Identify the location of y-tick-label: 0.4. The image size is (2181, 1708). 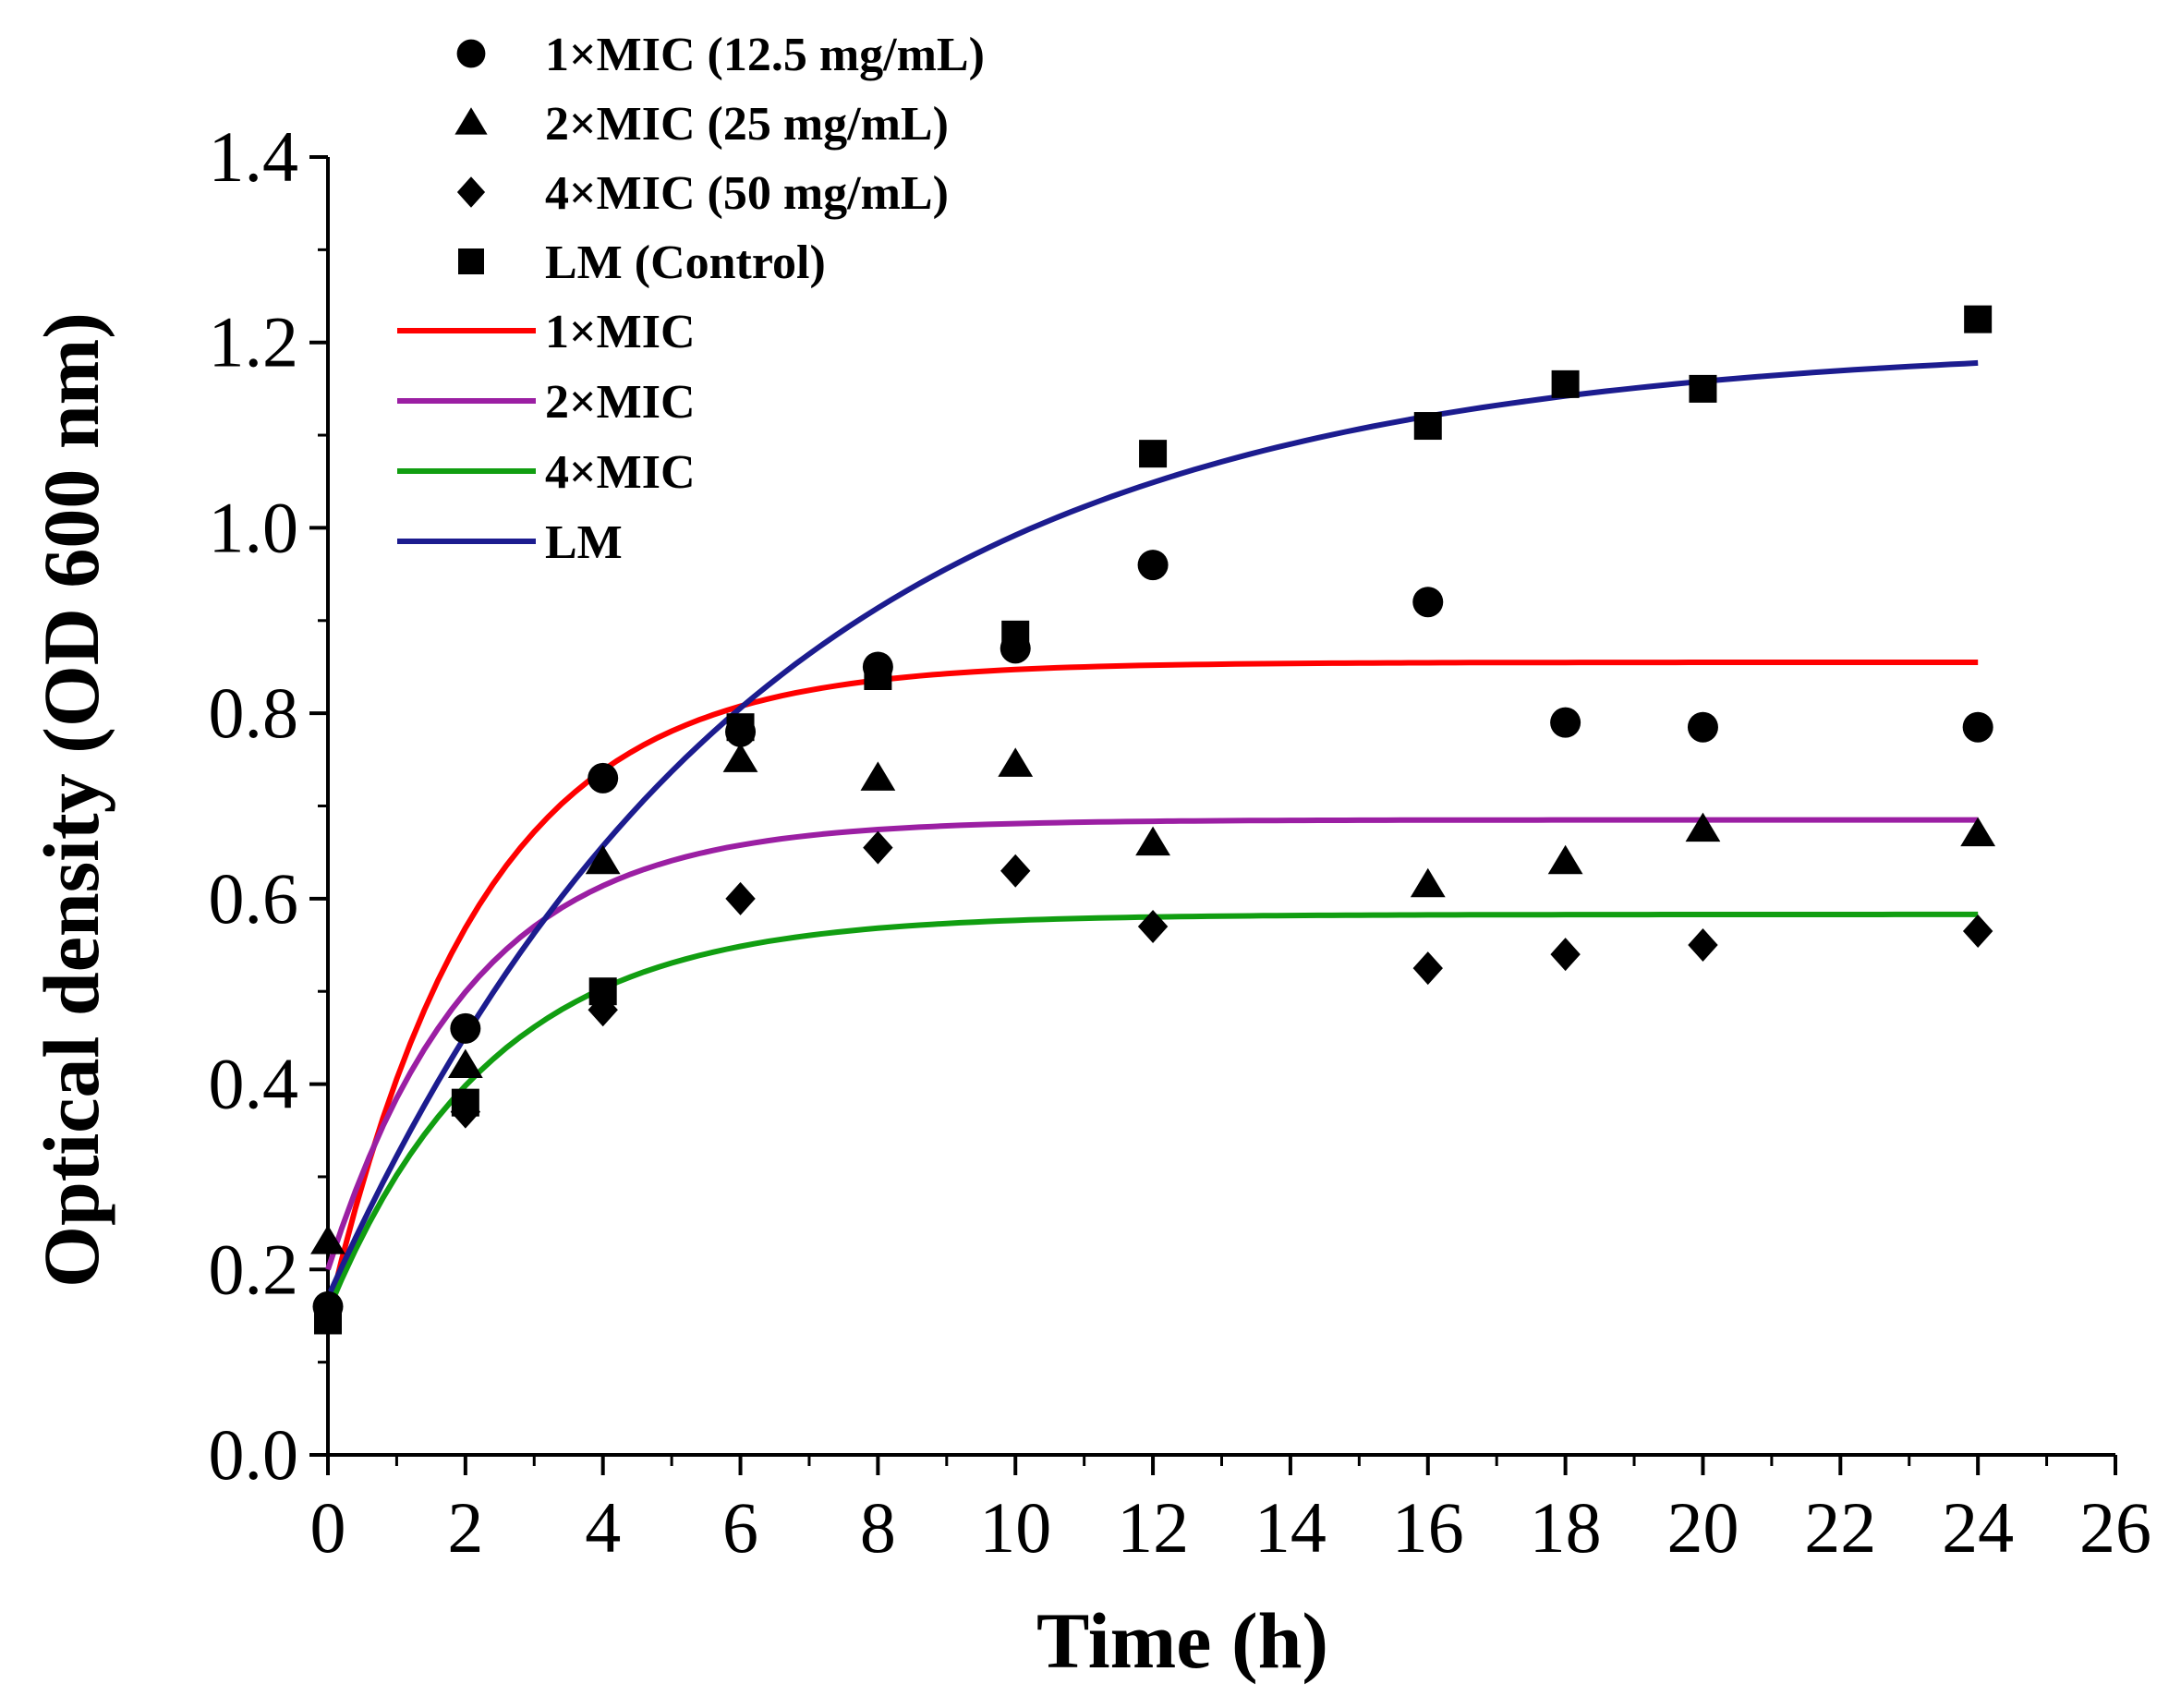
(254, 1084).